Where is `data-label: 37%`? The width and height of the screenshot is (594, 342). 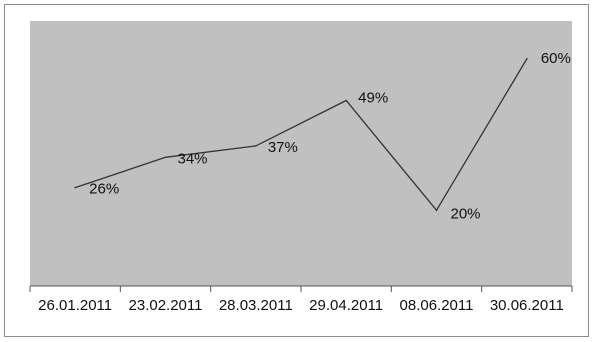 data-label: 37% is located at coordinates (283, 147).